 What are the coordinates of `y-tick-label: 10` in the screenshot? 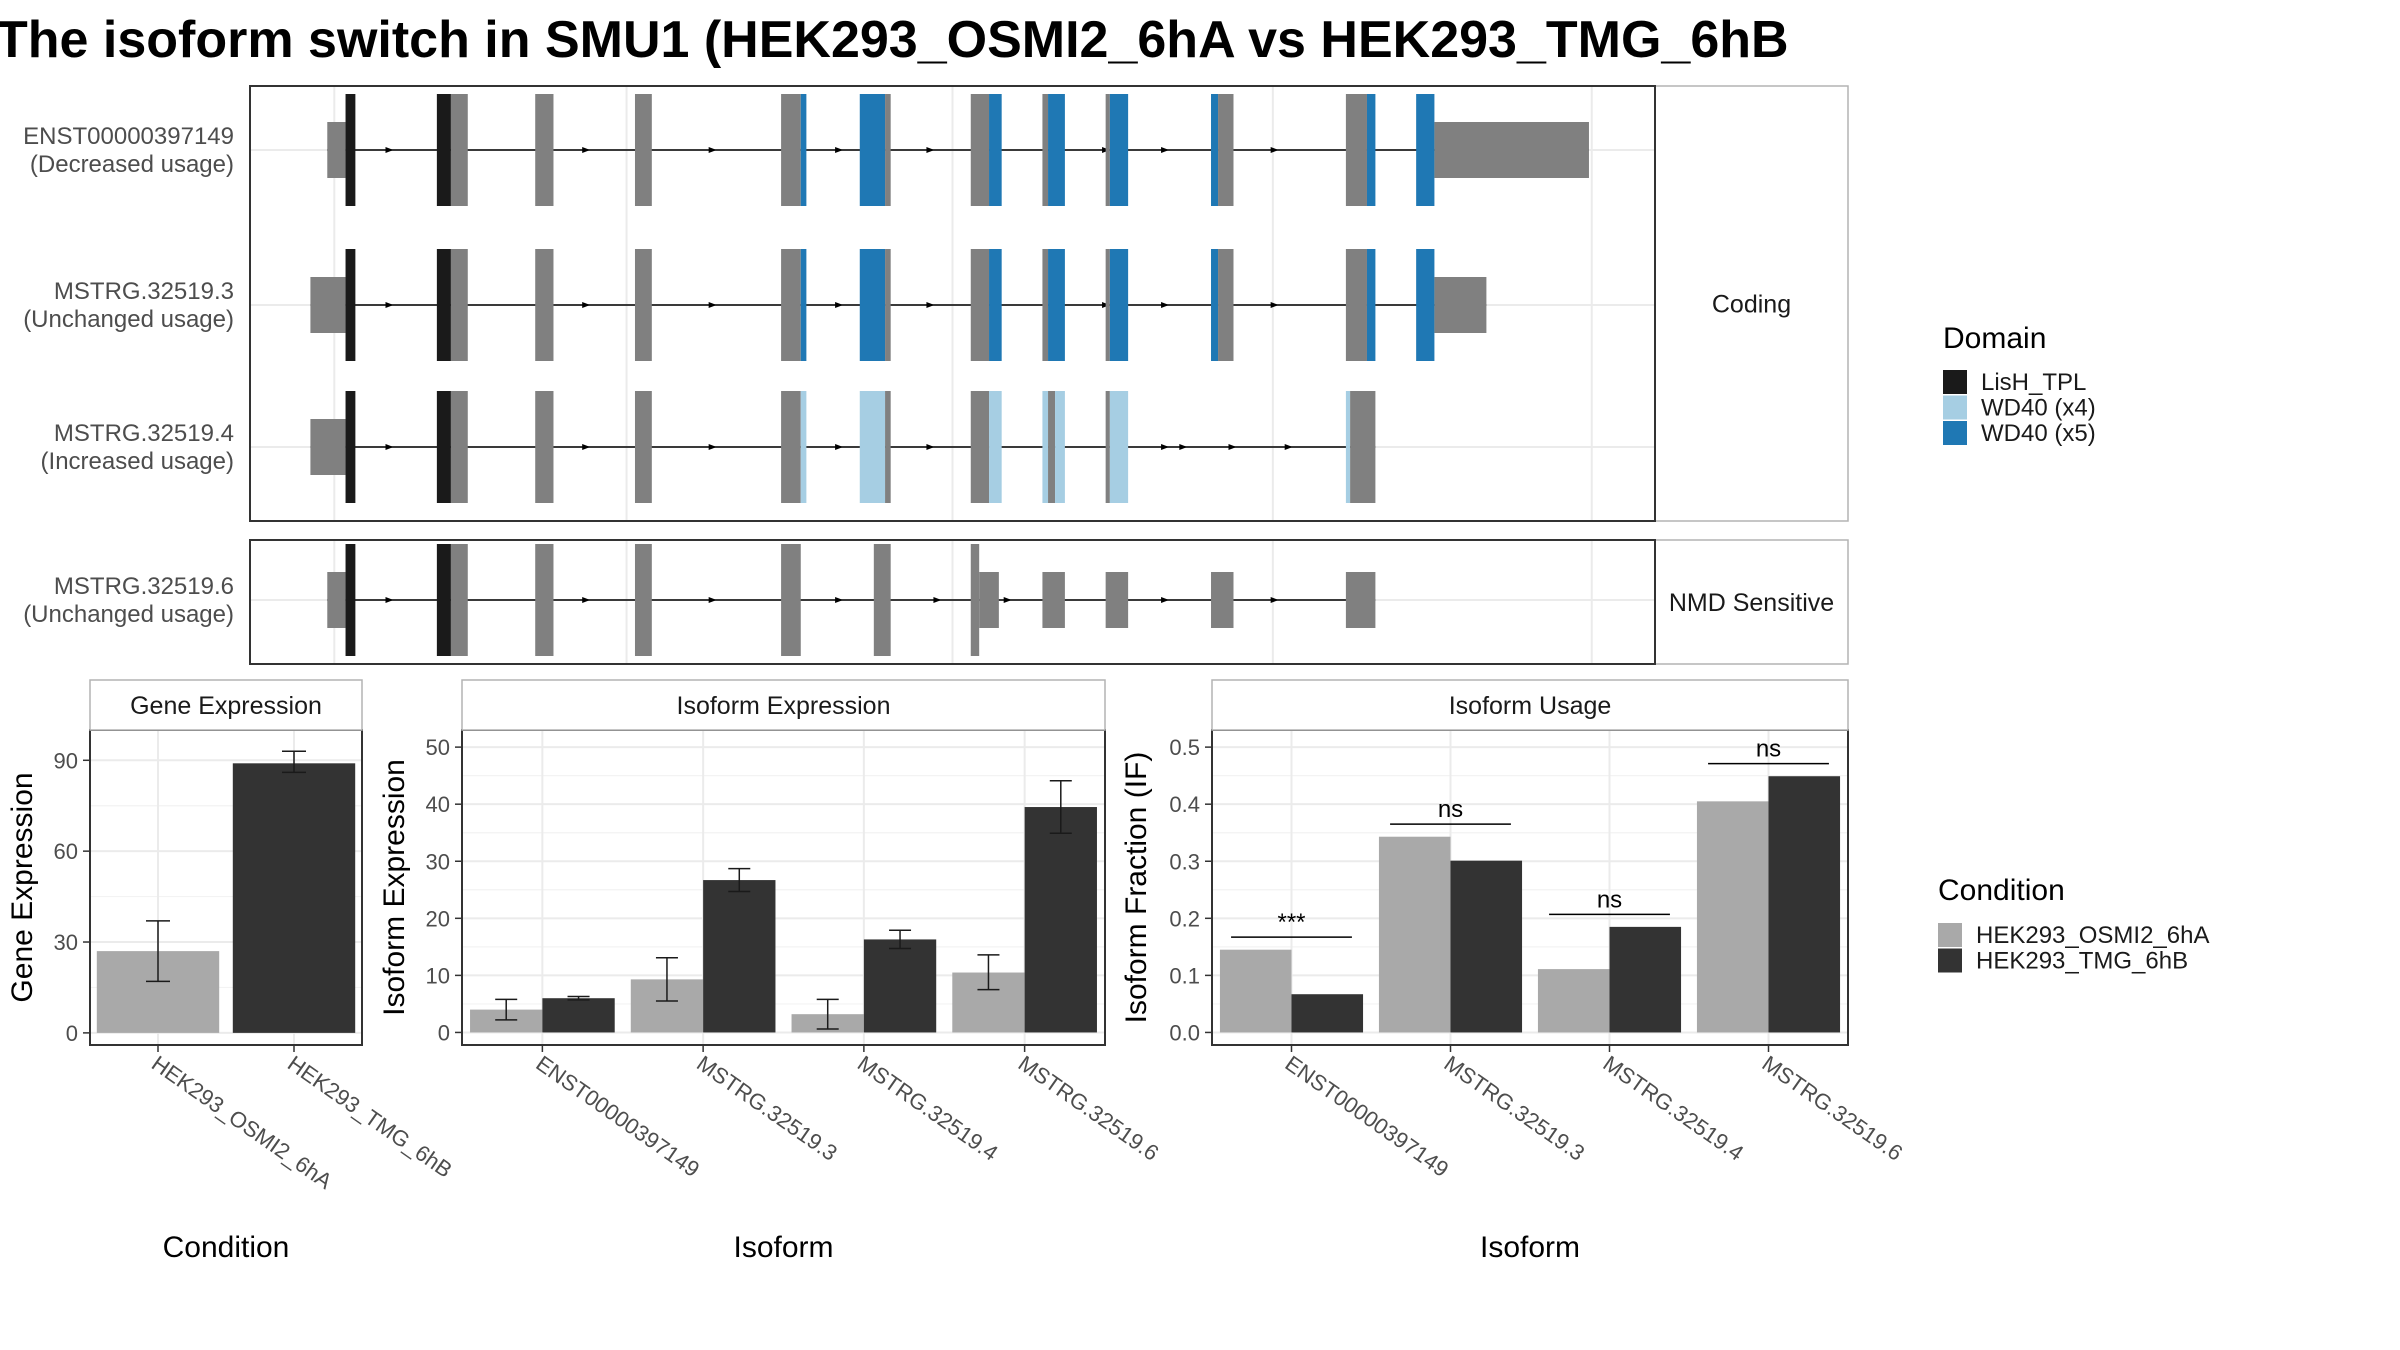 It's located at (438, 975).